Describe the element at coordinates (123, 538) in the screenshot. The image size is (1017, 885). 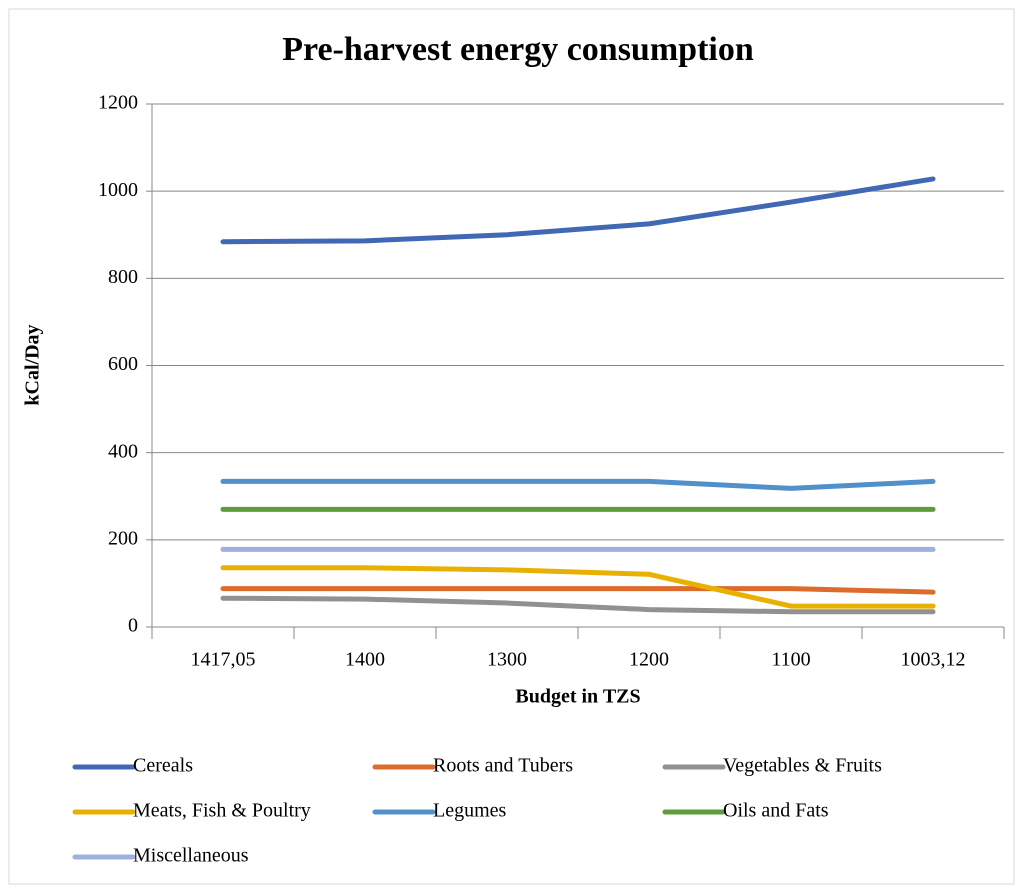
I see `y-tick-label: 200` at that location.